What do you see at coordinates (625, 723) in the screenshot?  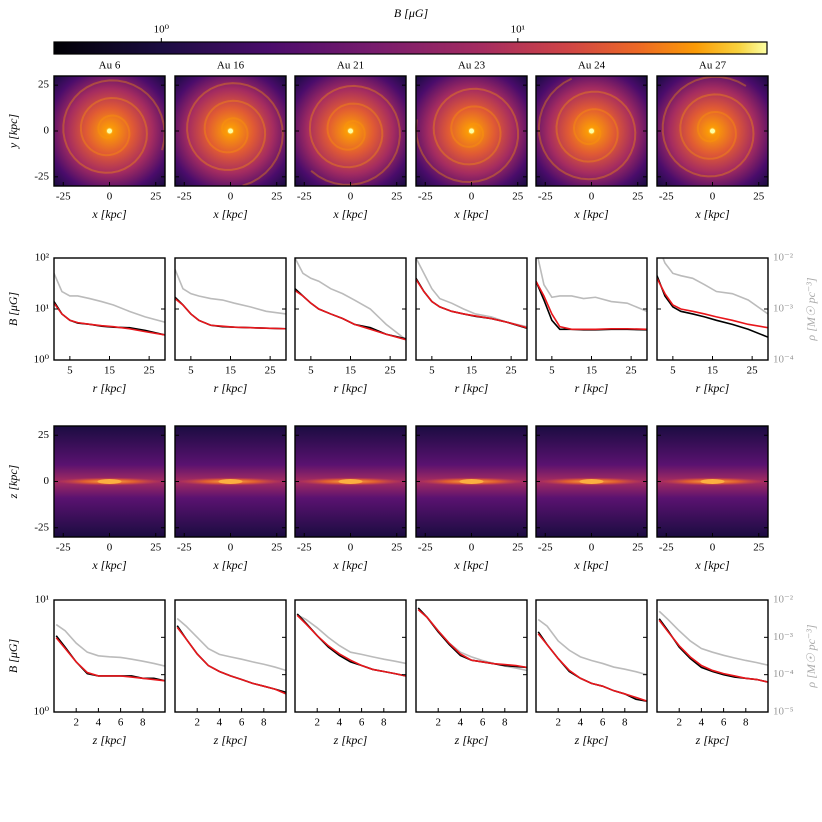 I see `x-tick-label: 8` at bounding box center [625, 723].